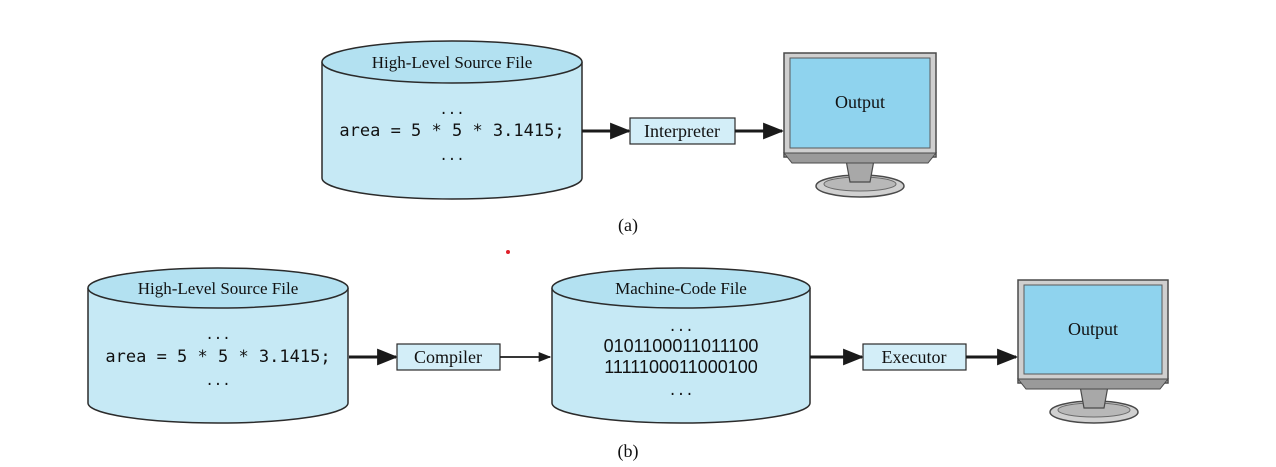 This screenshot has width=1276, height=467. Describe the element at coordinates (681, 288) in the screenshot. I see `machine-file-title: Machine-Code File` at that location.